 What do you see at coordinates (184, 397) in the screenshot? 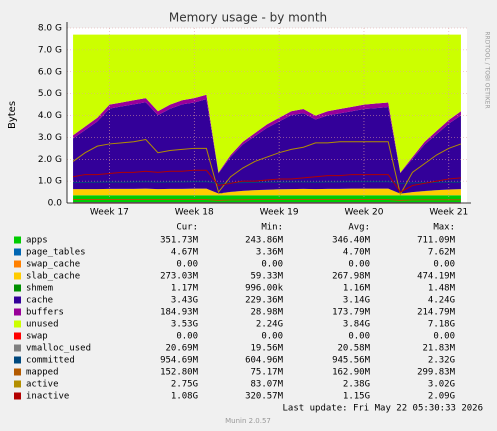
I see `stat-value: 1.08G` at bounding box center [184, 397].